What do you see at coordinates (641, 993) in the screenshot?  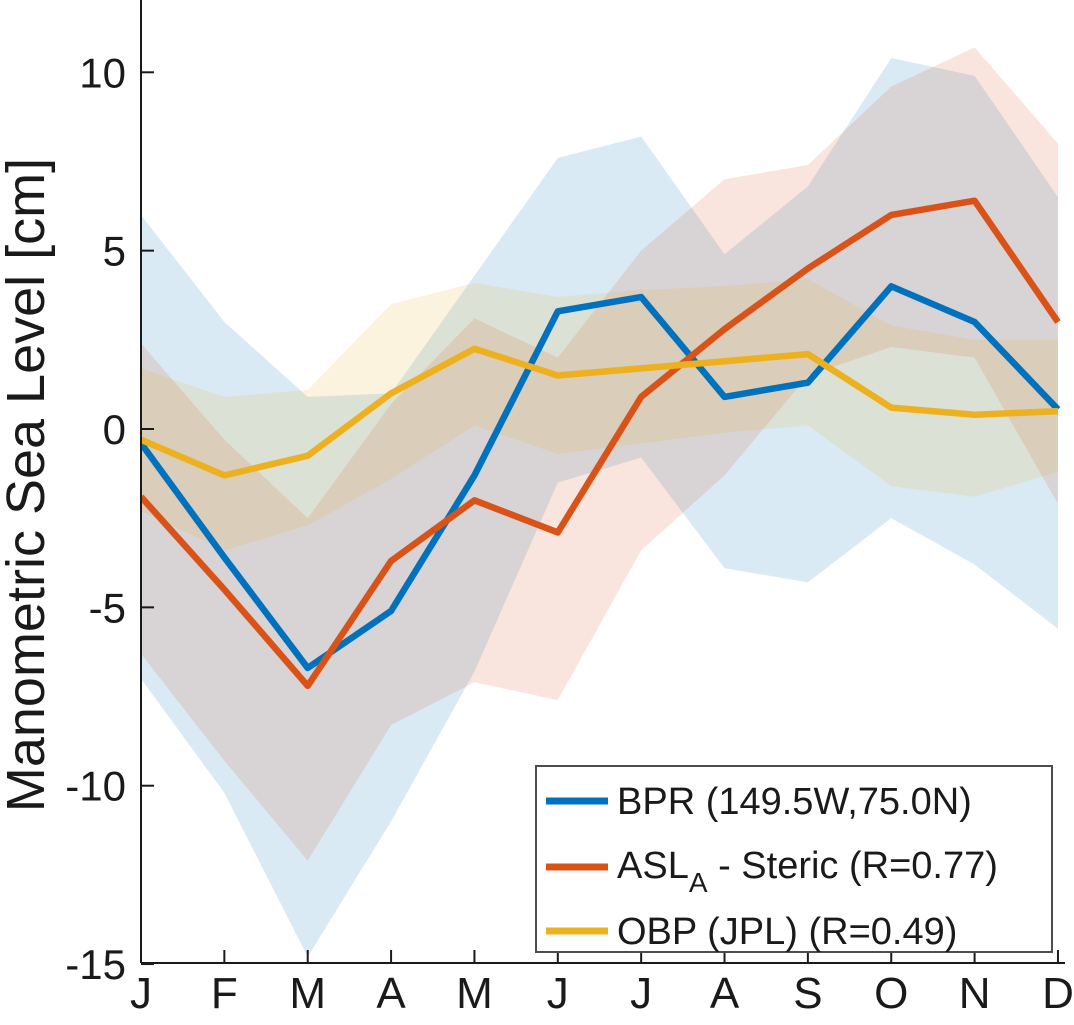 I see `x-tick-label-6: J` at bounding box center [641, 993].